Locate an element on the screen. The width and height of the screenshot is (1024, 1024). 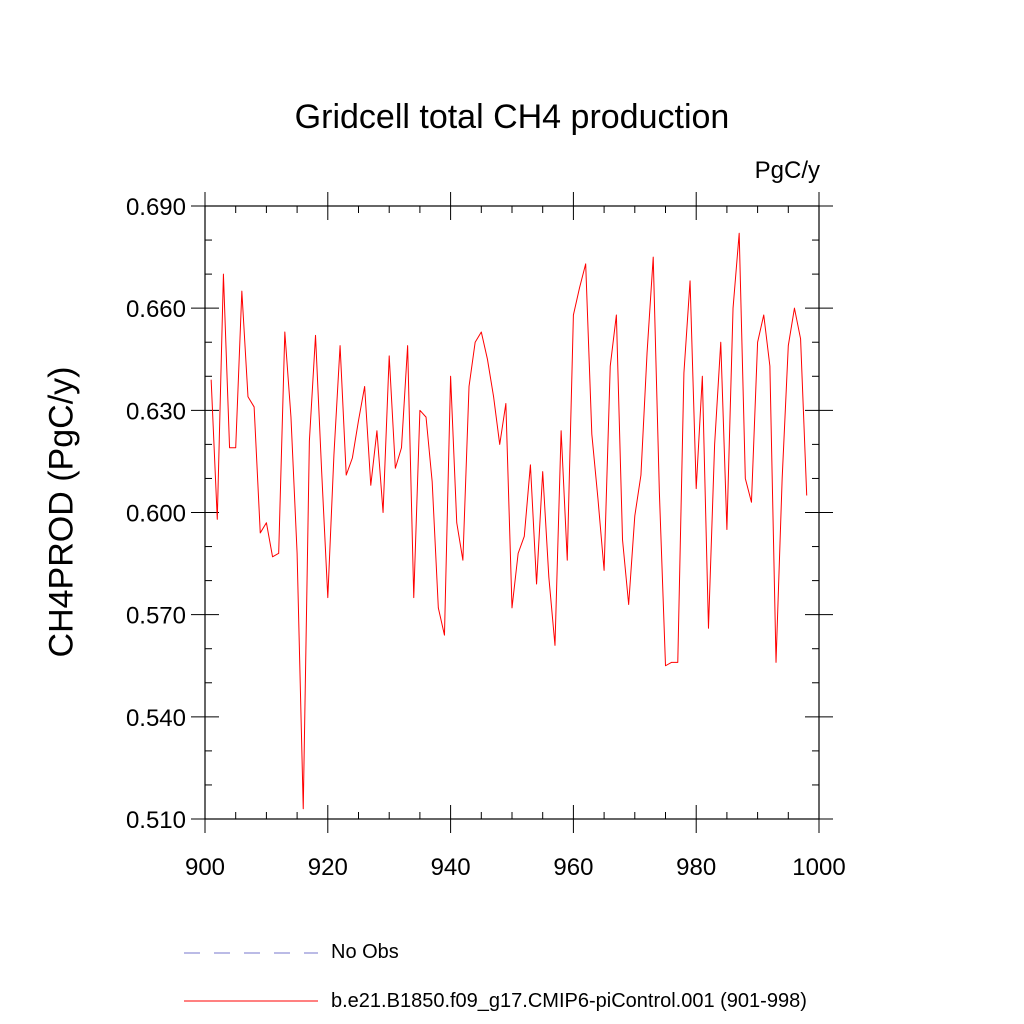
y-tick-label: 0.540 is located at coordinates (156, 718).